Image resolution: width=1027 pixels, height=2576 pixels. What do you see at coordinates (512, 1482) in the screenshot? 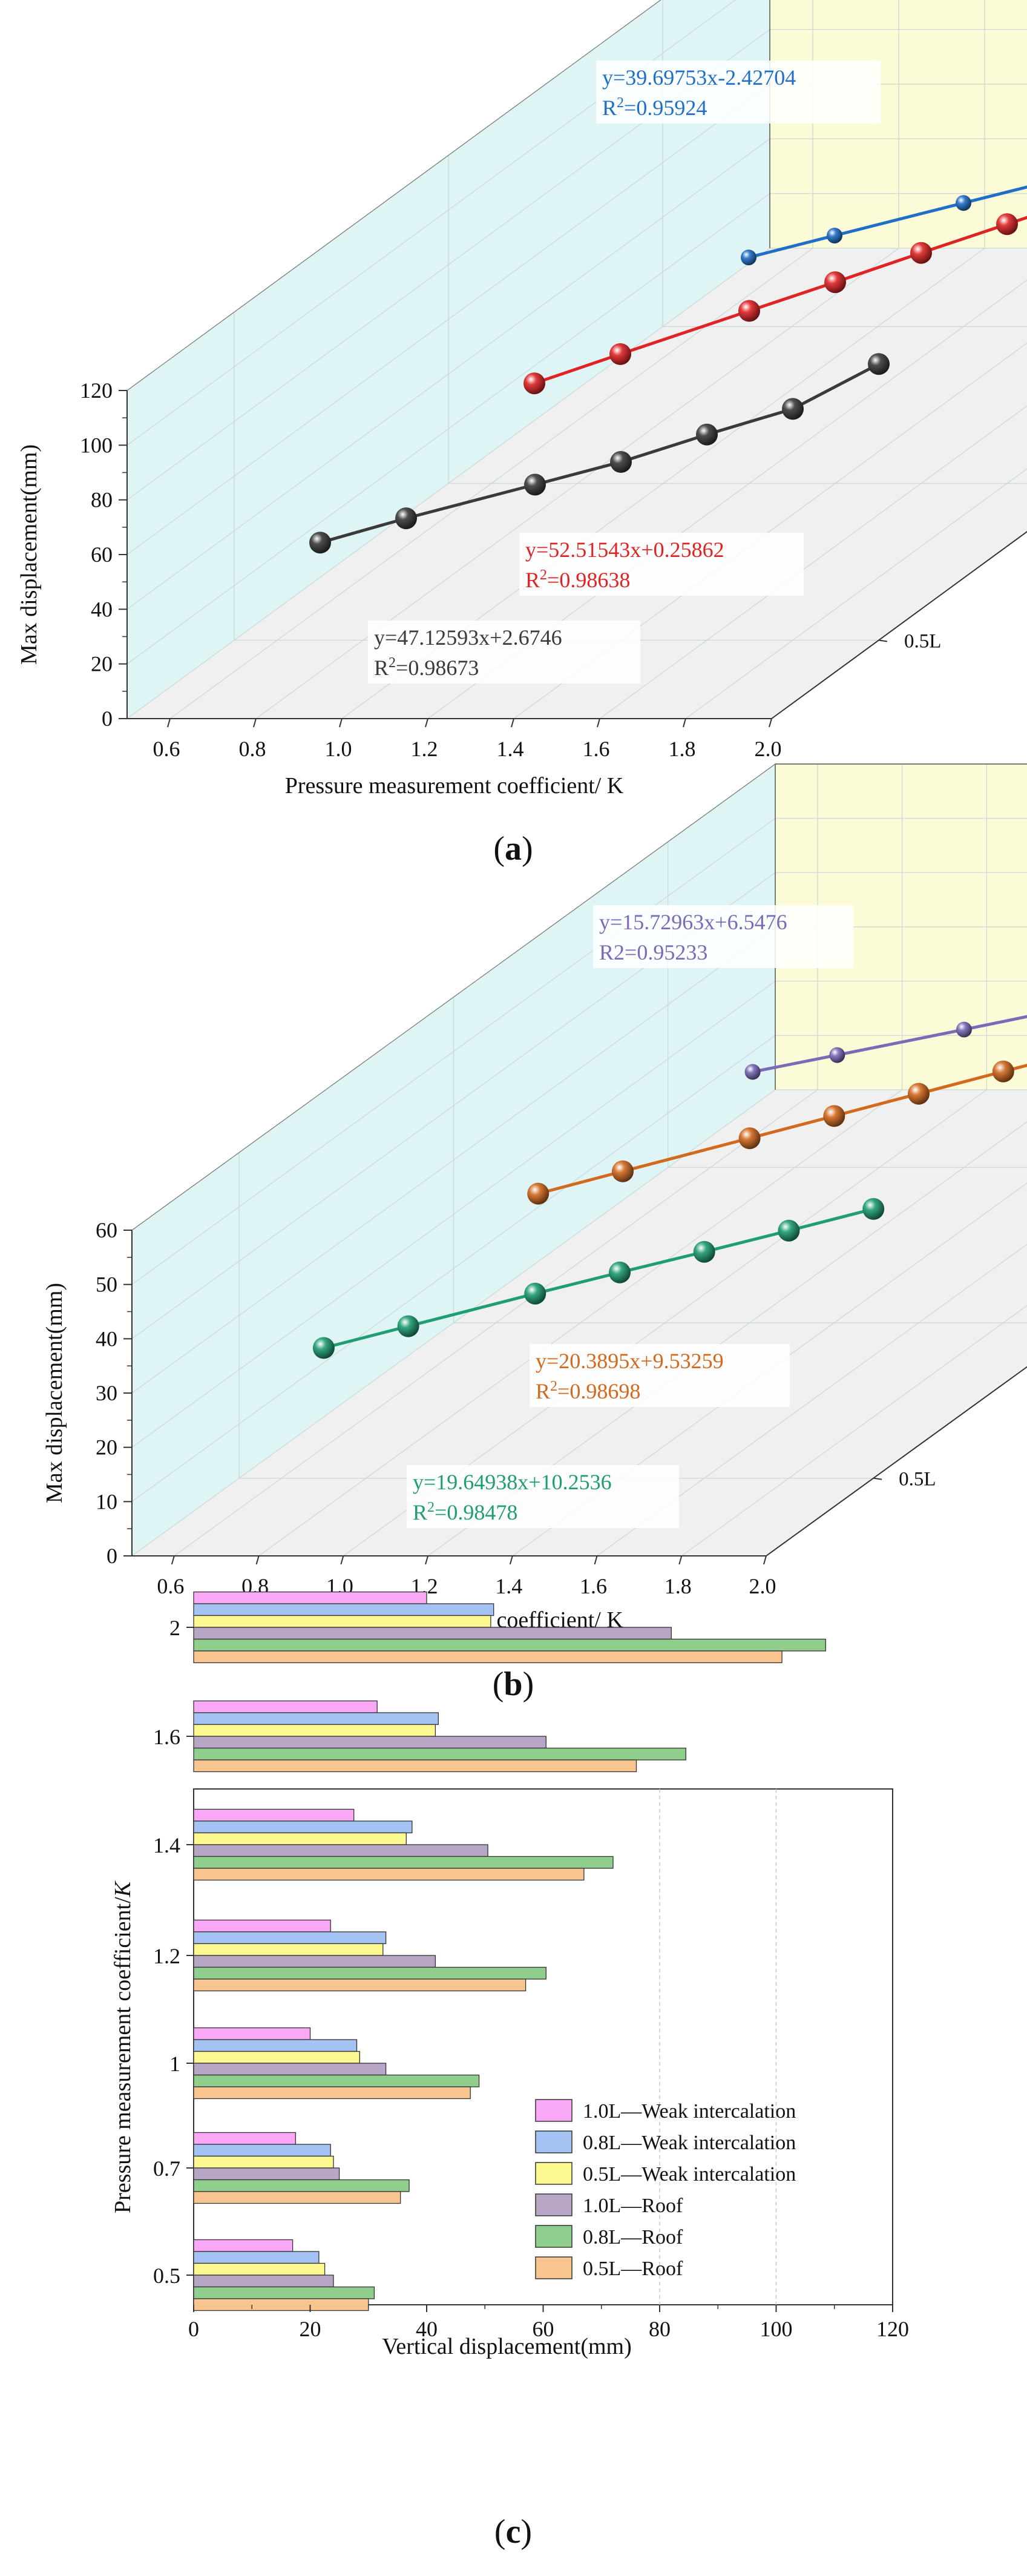
I see `equation-label: y=19.64938x+10.2536` at bounding box center [512, 1482].